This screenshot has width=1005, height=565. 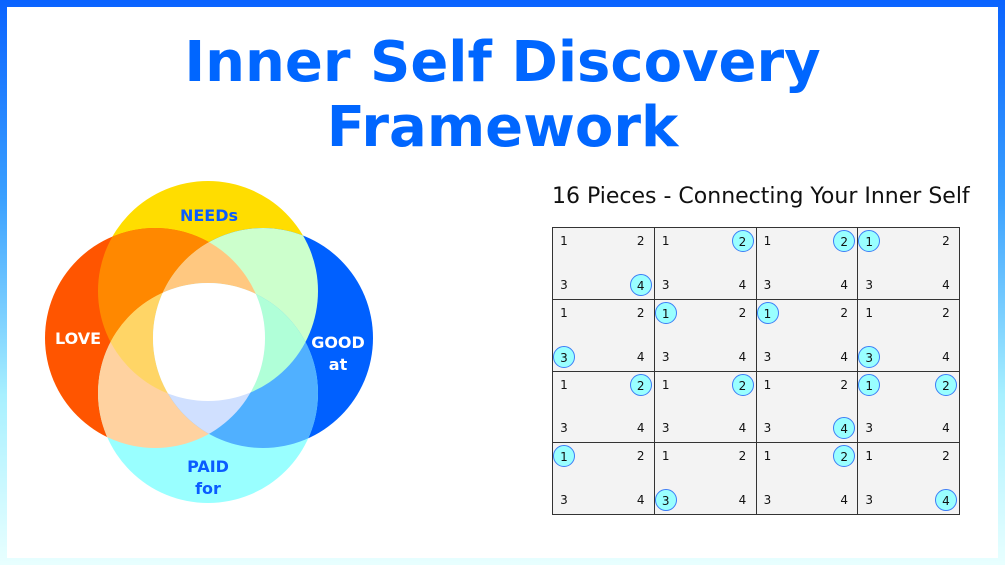 I want to click on label-paid-for: for, so click(x=208, y=488).